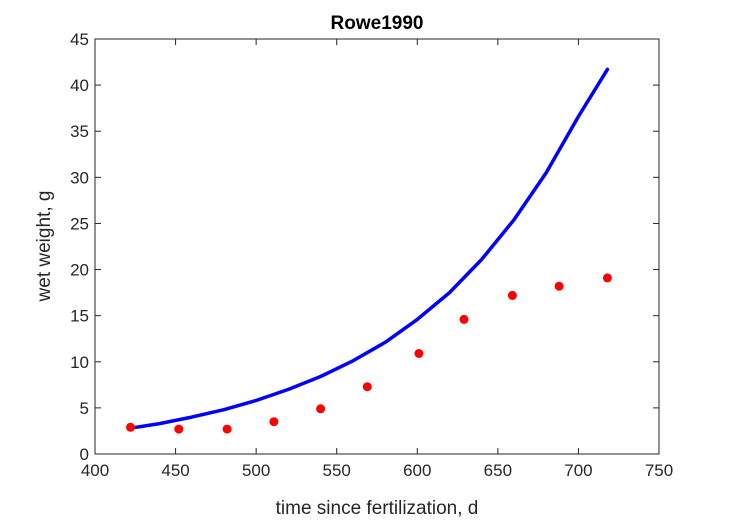 This screenshot has height=521, width=729. Describe the element at coordinates (337, 470) in the screenshot. I see `x-tick-label: 550` at that location.